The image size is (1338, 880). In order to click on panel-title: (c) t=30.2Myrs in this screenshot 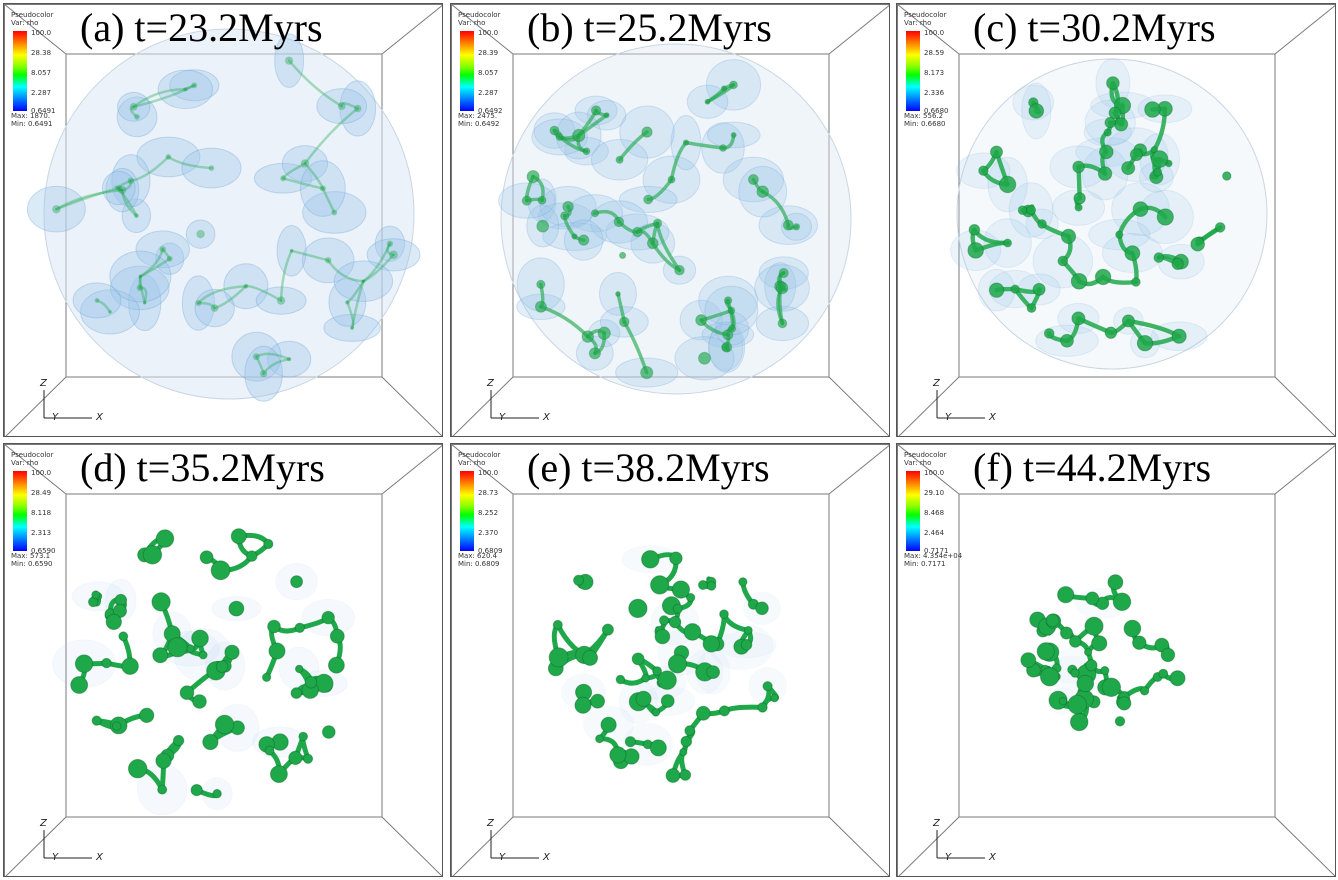, I will do `click(1094, 27)`.